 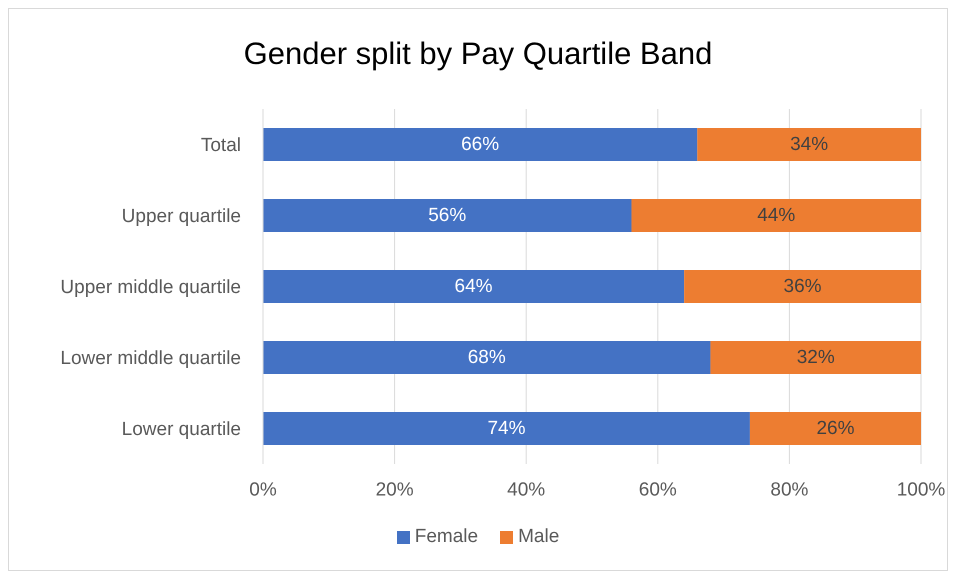 I want to click on data-label: 68%, so click(x=487, y=357).